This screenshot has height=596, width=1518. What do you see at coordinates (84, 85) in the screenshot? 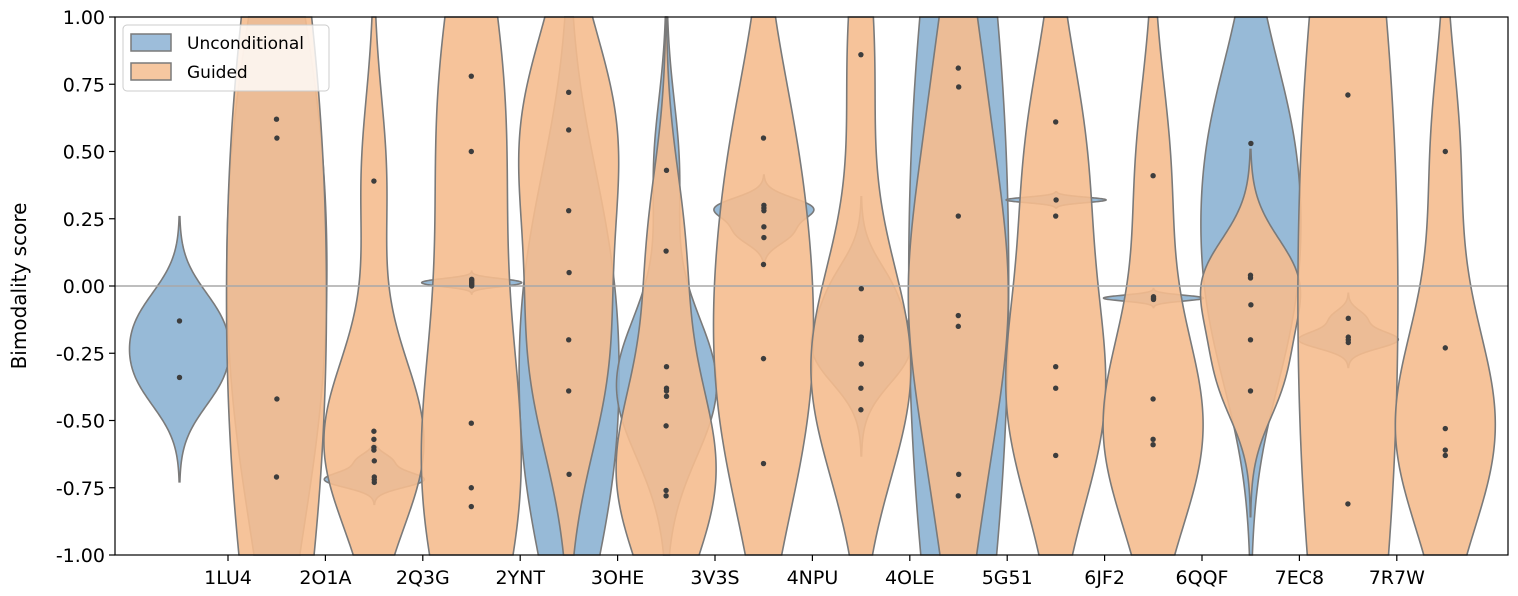
I see `y-tick-label: 0.75` at bounding box center [84, 85].